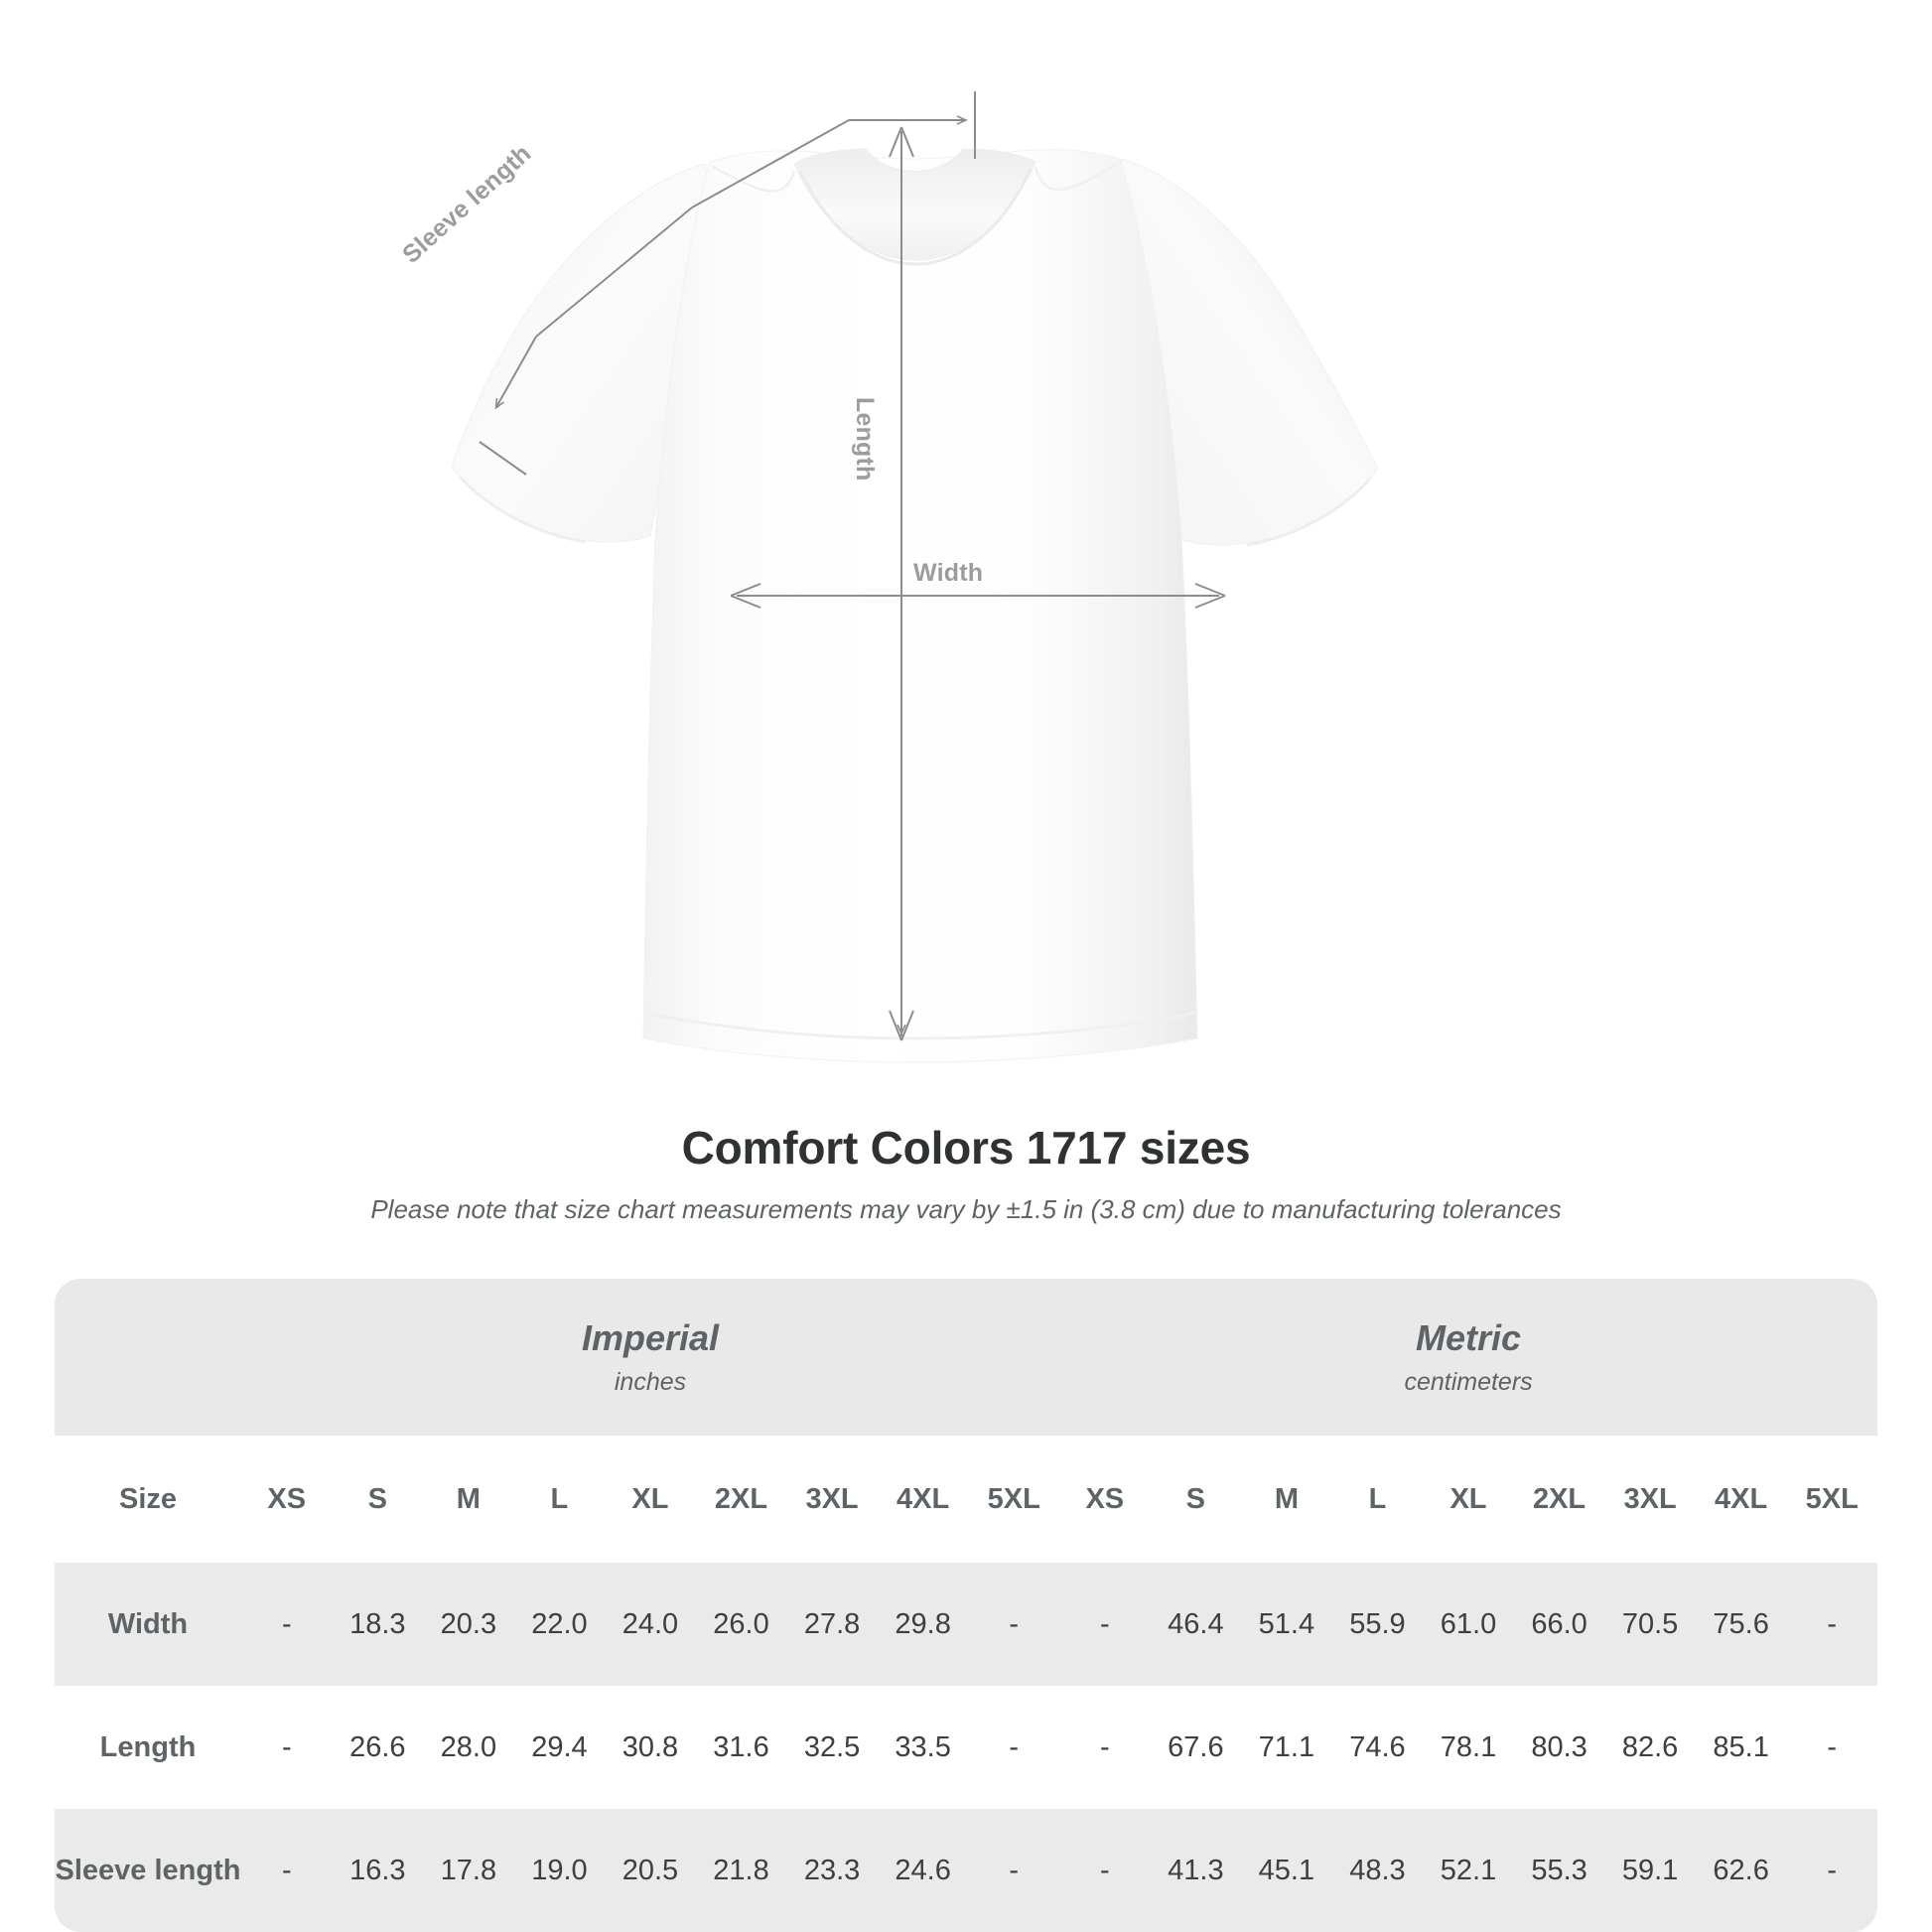 This screenshot has height=1932, width=1932. Describe the element at coordinates (1377, 1499) in the screenshot. I see `size-header-metric-l: L` at that location.